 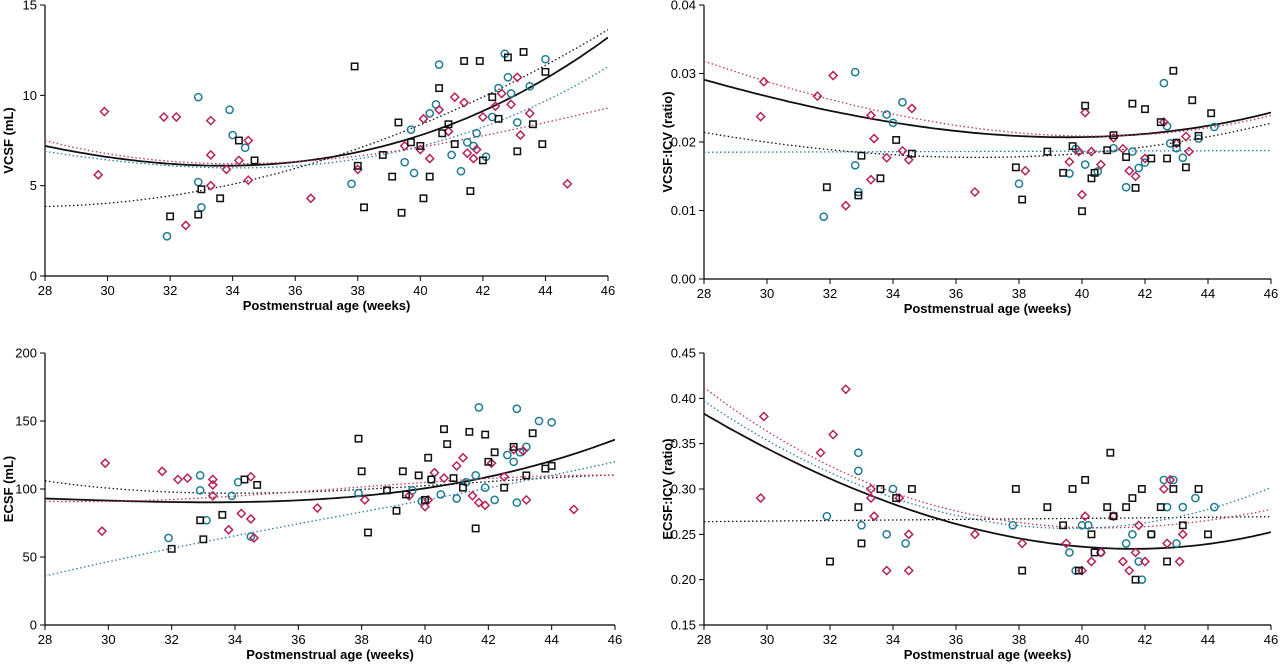 What do you see at coordinates (767, 639) in the screenshot?
I see `x-tick-label: 30` at bounding box center [767, 639].